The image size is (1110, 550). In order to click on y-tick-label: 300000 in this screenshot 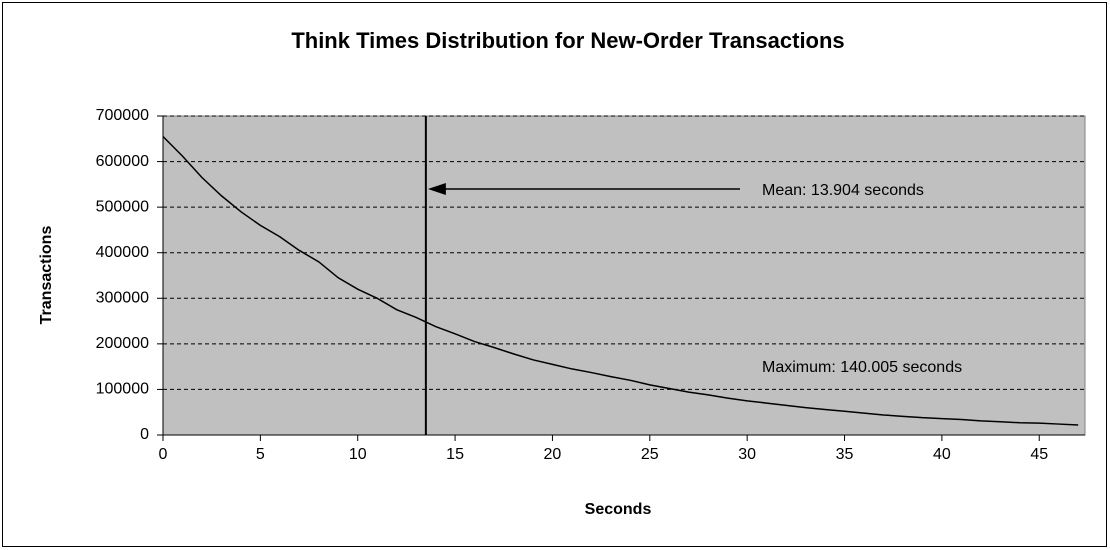, I will do `click(122, 298)`.